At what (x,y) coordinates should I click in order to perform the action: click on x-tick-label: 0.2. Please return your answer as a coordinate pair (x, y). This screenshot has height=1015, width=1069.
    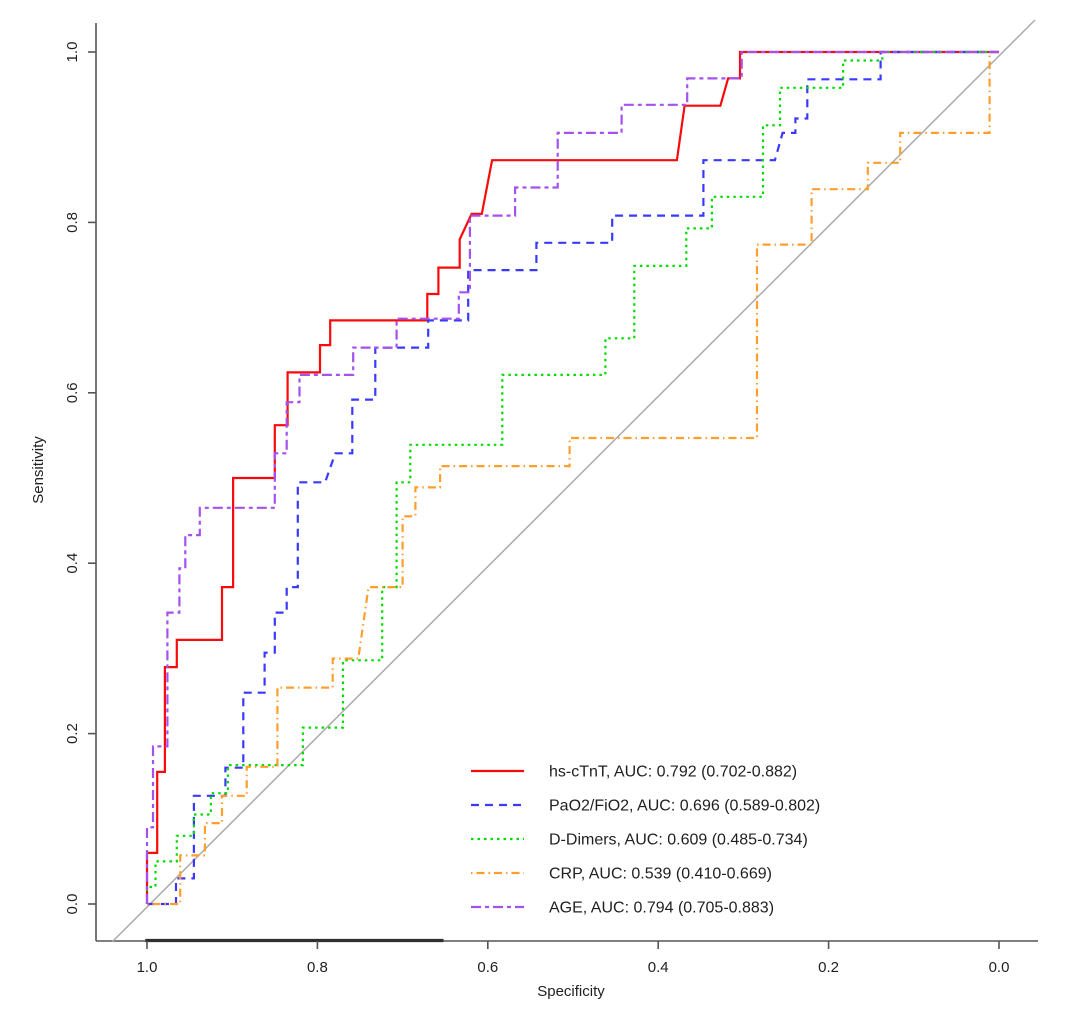
    Looking at the image, I should click on (828, 967).